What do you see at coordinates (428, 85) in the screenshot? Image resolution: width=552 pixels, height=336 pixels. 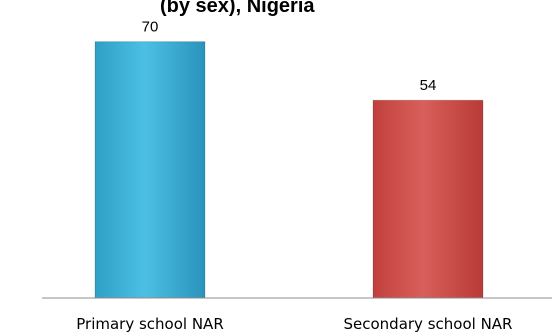 I see `data-label-1: 54` at bounding box center [428, 85].